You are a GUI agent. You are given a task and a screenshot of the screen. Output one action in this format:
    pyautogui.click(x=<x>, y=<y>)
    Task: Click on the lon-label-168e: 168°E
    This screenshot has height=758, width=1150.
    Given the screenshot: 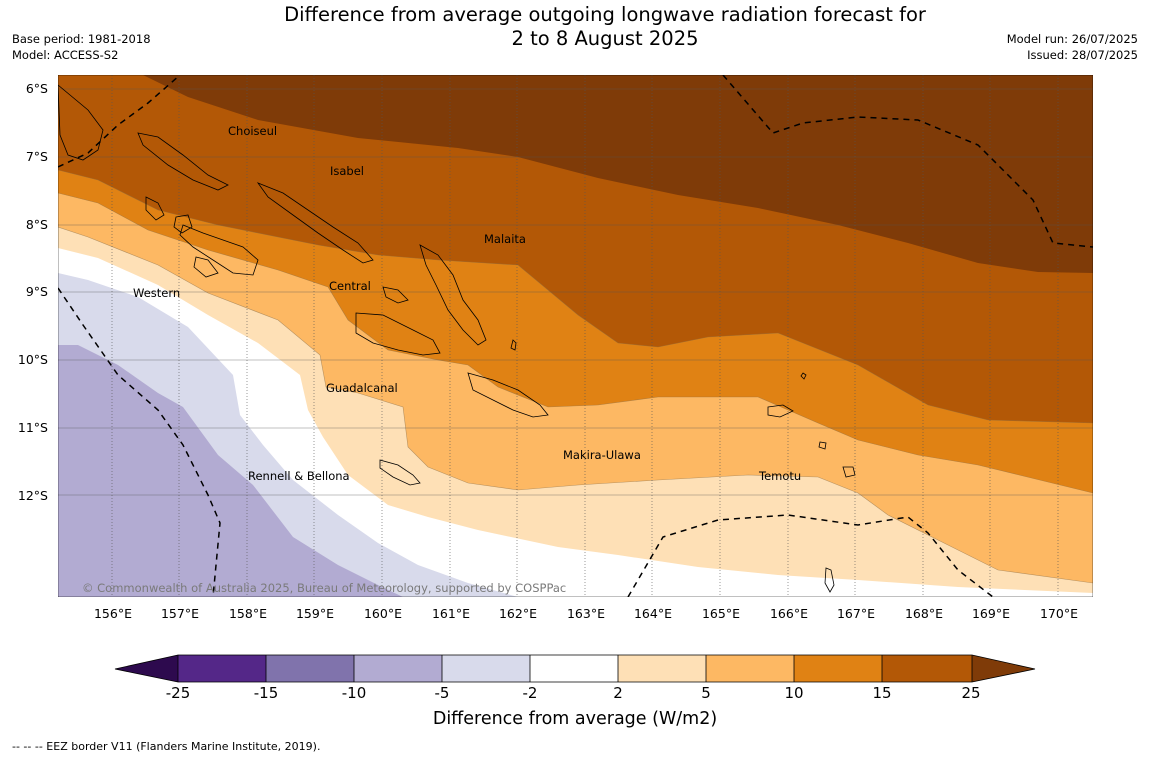 What is the action you would take?
    pyautogui.click(x=923, y=613)
    